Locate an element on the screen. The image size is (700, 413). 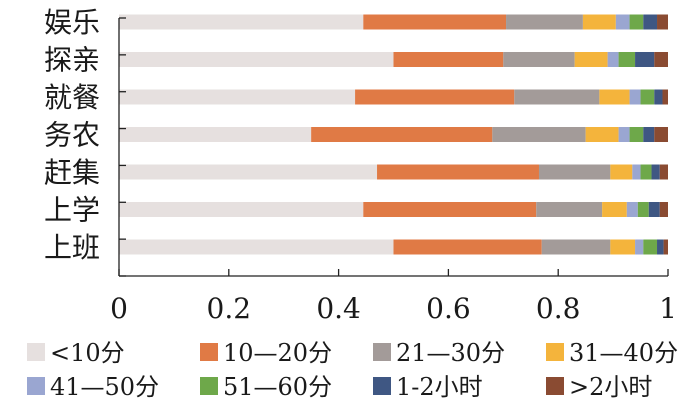
legend-label-7: 1-2小时 is located at coordinates (439, 387).